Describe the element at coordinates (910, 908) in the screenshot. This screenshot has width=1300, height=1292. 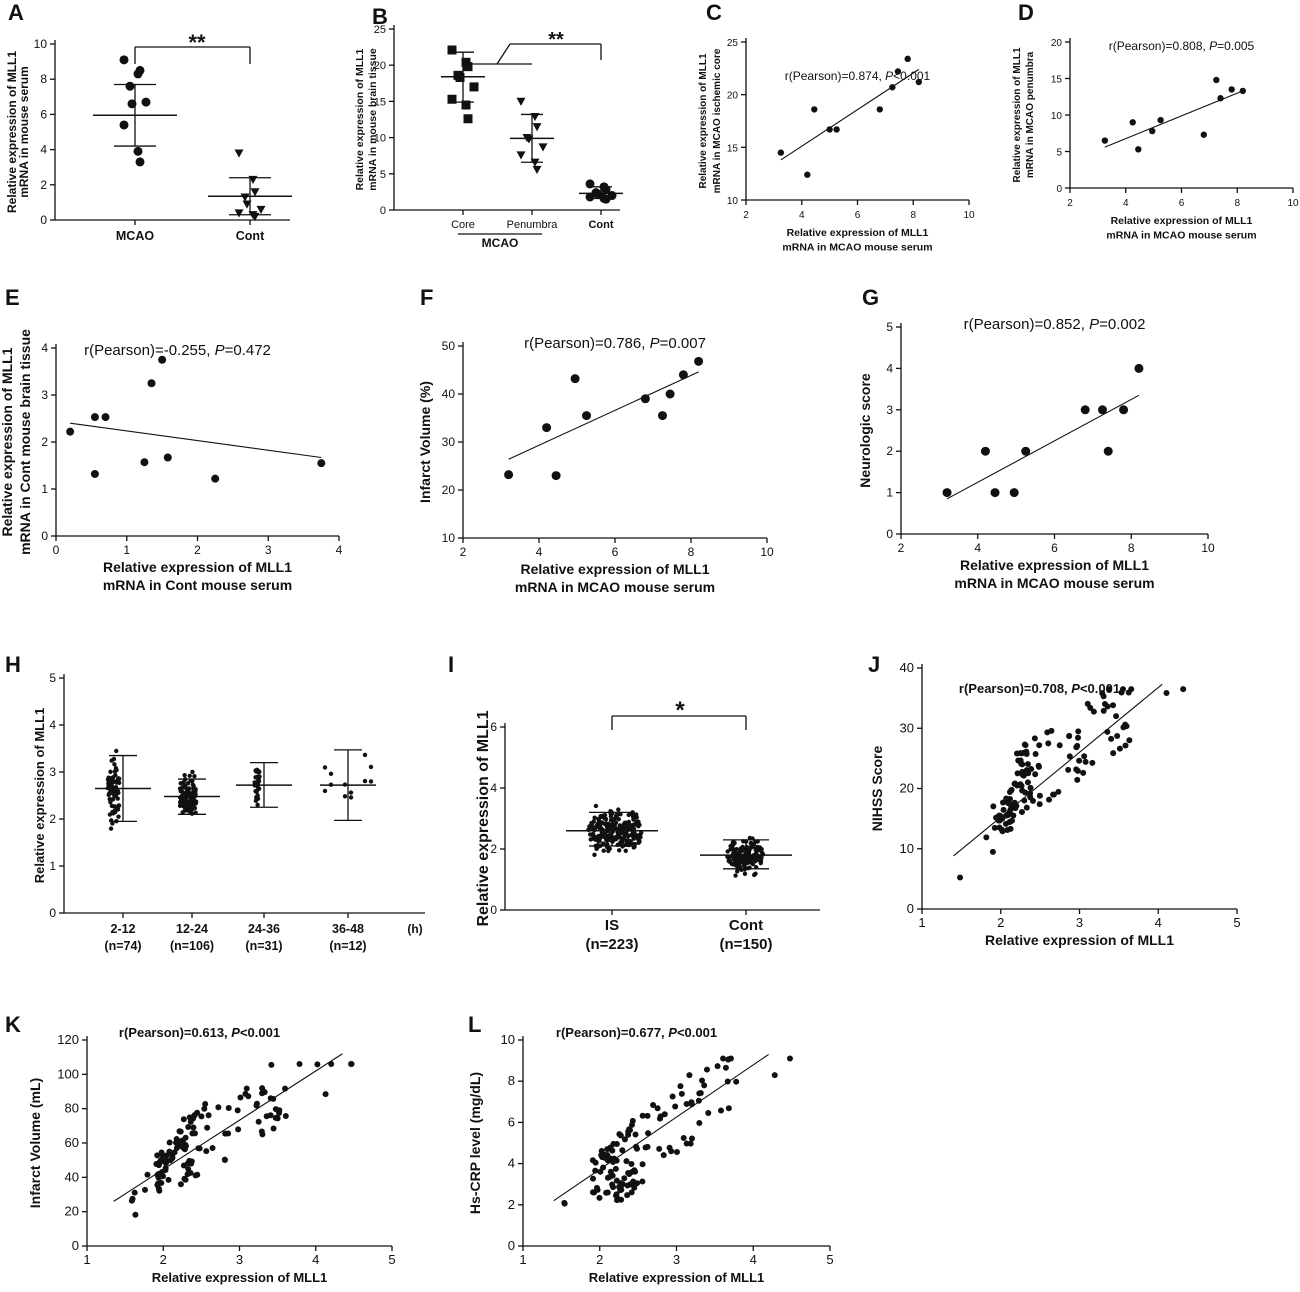
I see `y-tick-label-J: 0` at that location.